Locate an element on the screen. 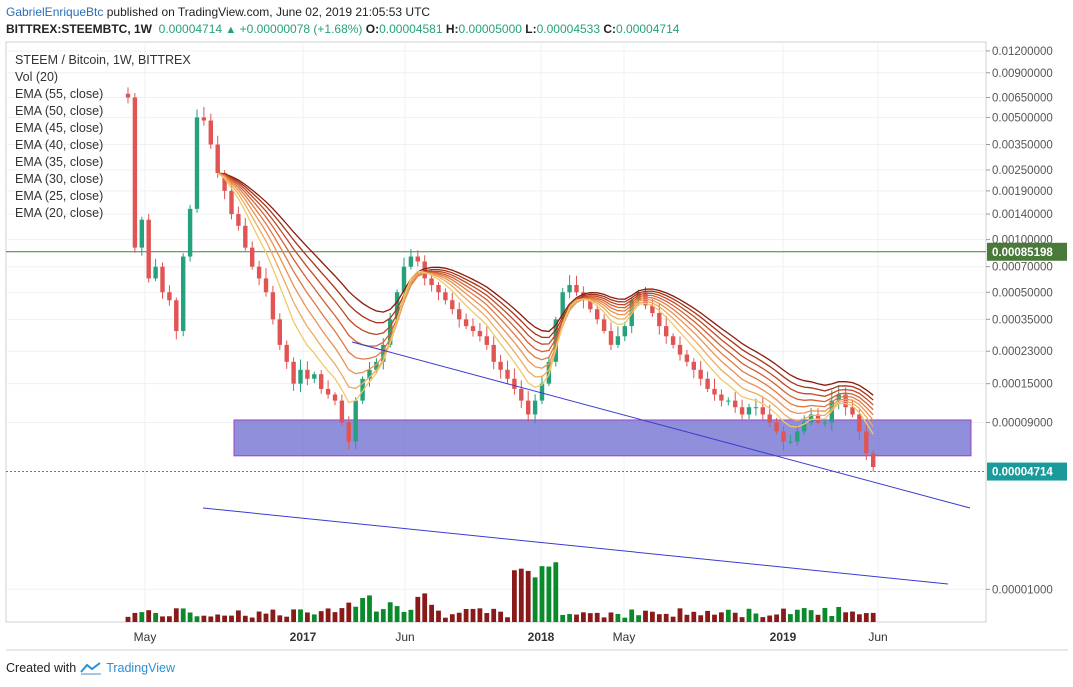 The width and height of the screenshot is (1073, 687). y-tick-label: 0.00190000 is located at coordinates (1022, 192).